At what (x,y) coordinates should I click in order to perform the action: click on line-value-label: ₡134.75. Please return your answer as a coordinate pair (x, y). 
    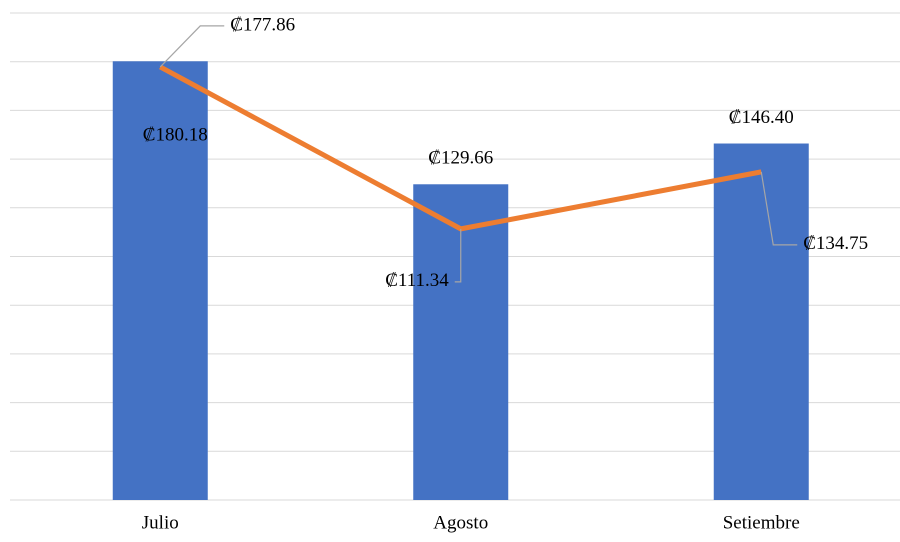
    Looking at the image, I should click on (835, 243).